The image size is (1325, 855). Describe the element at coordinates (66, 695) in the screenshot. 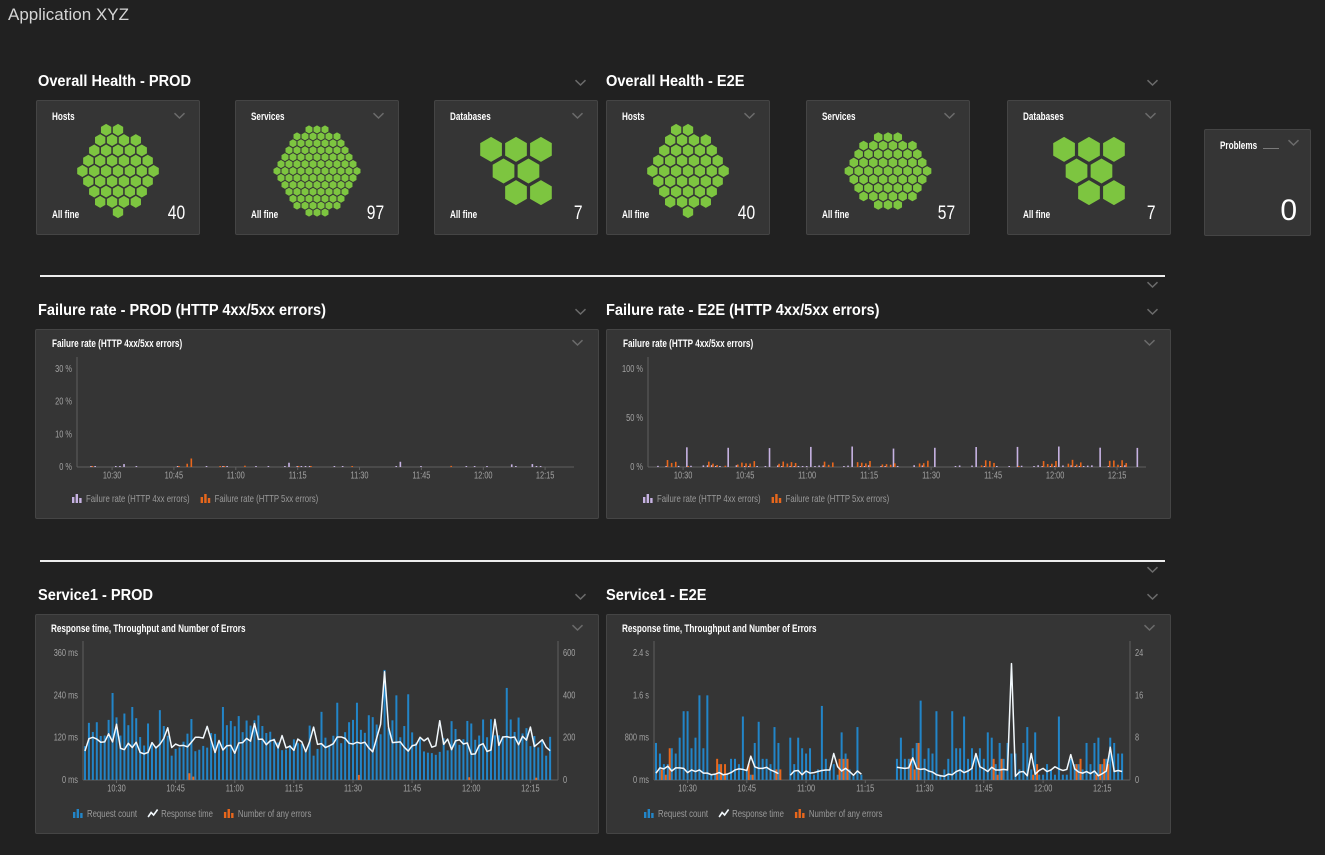

I see `svg-text: 240 ms` at that location.